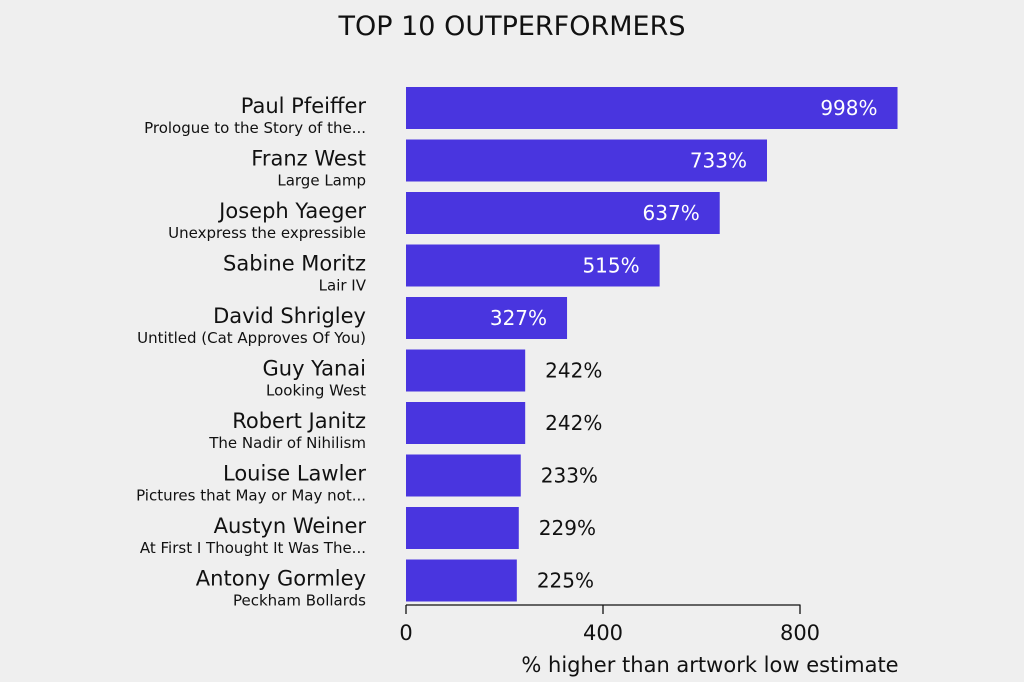  Describe the element at coordinates (569, 476) in the screenshot. I see `value-label: 233%` at that location.